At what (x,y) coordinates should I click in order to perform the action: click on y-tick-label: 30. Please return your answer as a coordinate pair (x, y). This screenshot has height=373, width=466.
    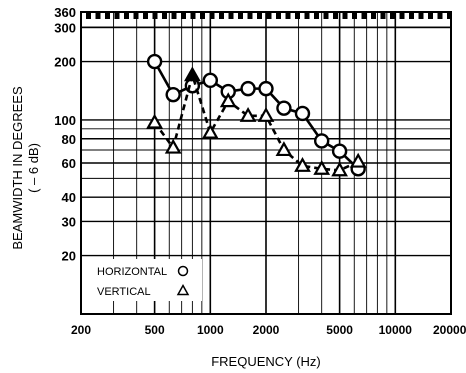
    Looking at the image, I should click on (69, 221).